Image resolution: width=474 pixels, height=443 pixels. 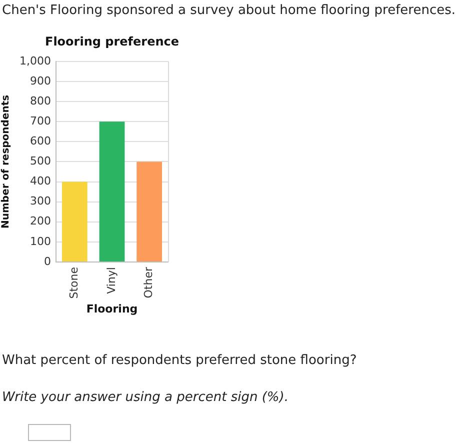 What do you see at coordinates (47, 261) in the screenshot?
I see `y-tick-label: 0` at bounding box center [47, 261].